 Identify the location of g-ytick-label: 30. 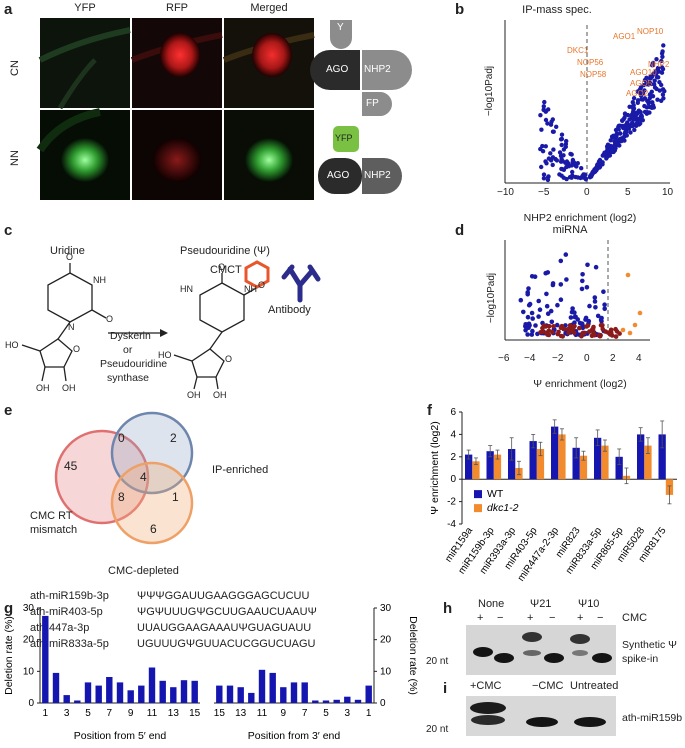
(386, 608).